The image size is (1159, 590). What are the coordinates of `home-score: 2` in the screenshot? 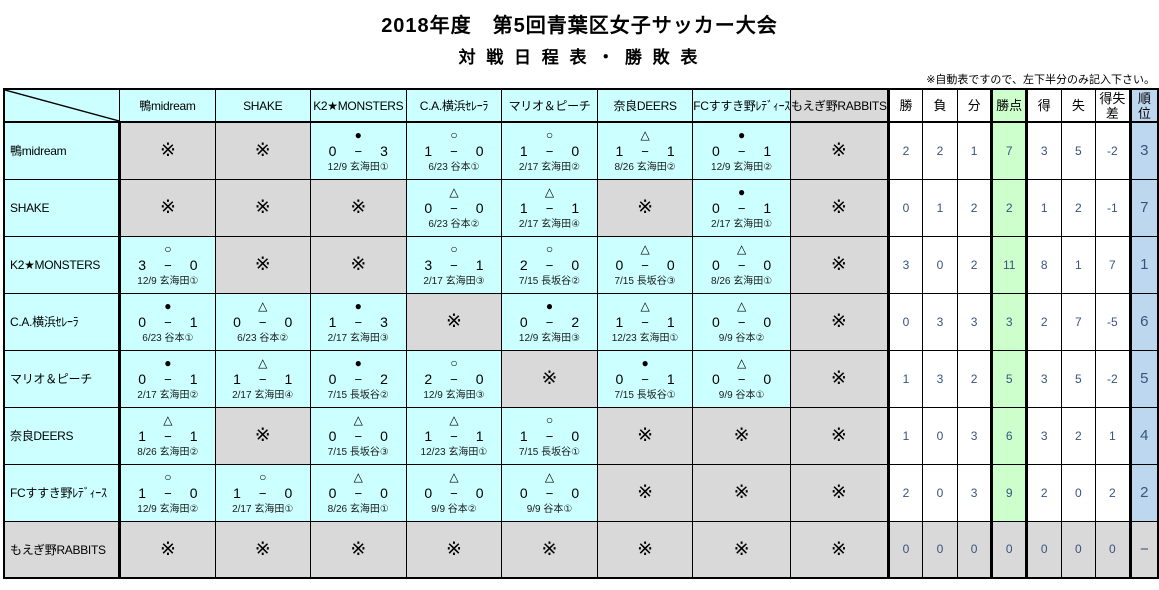 It's located at (428, 378).